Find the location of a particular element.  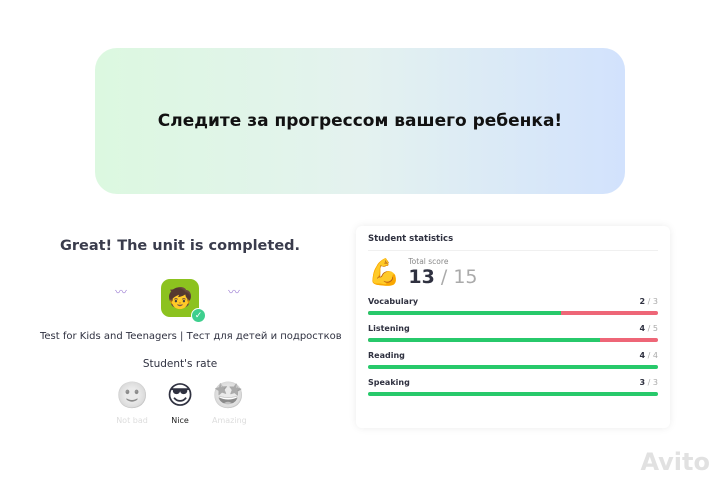

total-score: 13 is located at coordinates (421, 277).